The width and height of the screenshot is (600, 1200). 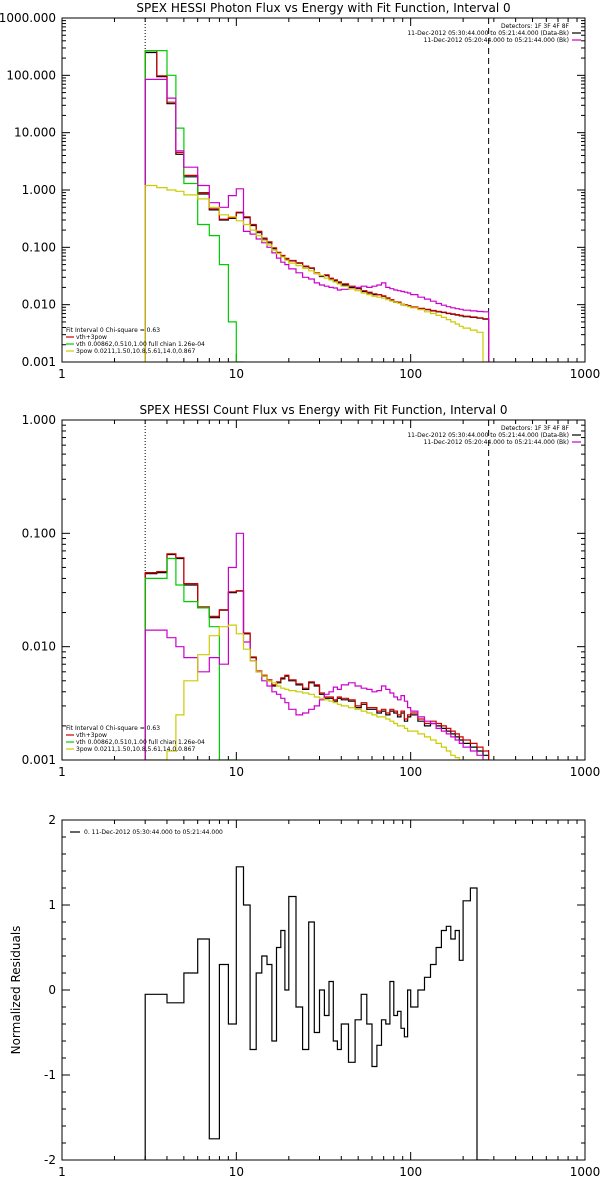 What do you see at coordinates (16, 990) in the screenshot?
I see `y-axis-label: Normalized Residuals` at bounding box center [16, 990].